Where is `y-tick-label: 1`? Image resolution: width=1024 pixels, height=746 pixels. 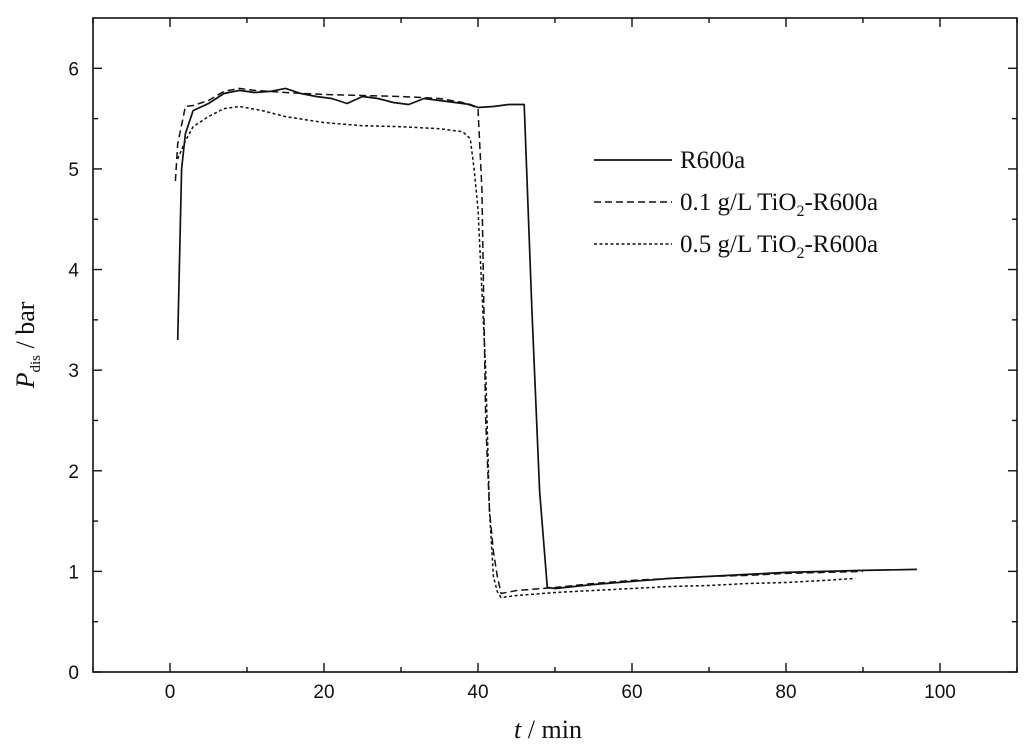 y-tick-label: 1 is located at coordinates (73, 572).